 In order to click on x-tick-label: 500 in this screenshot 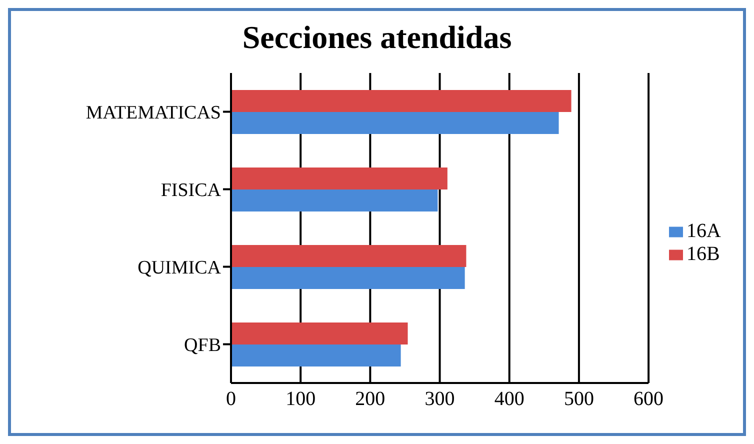, I will do `click(579, 399)`.